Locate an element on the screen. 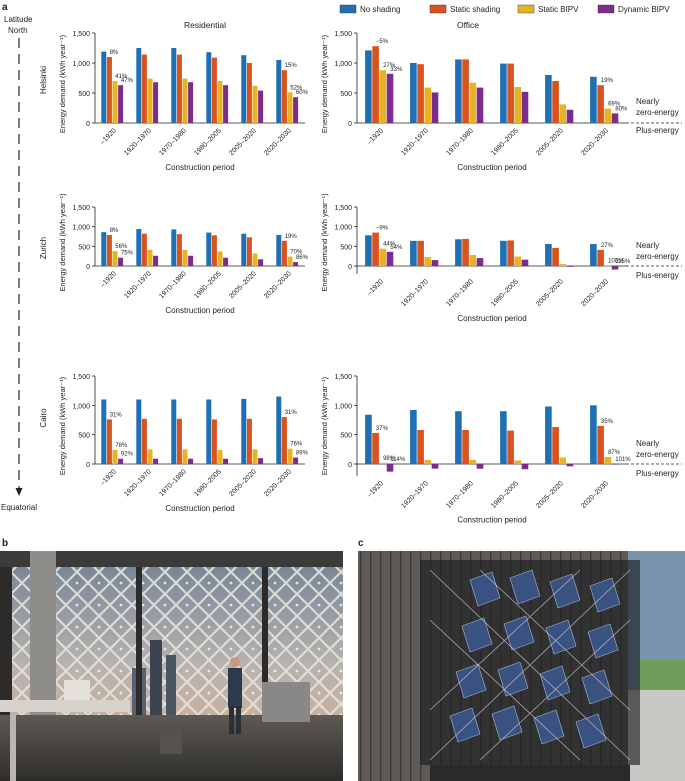 This screenshot has height=781, width=685. legend-label-no-shading: No shading is located at coordinates (380, 9).